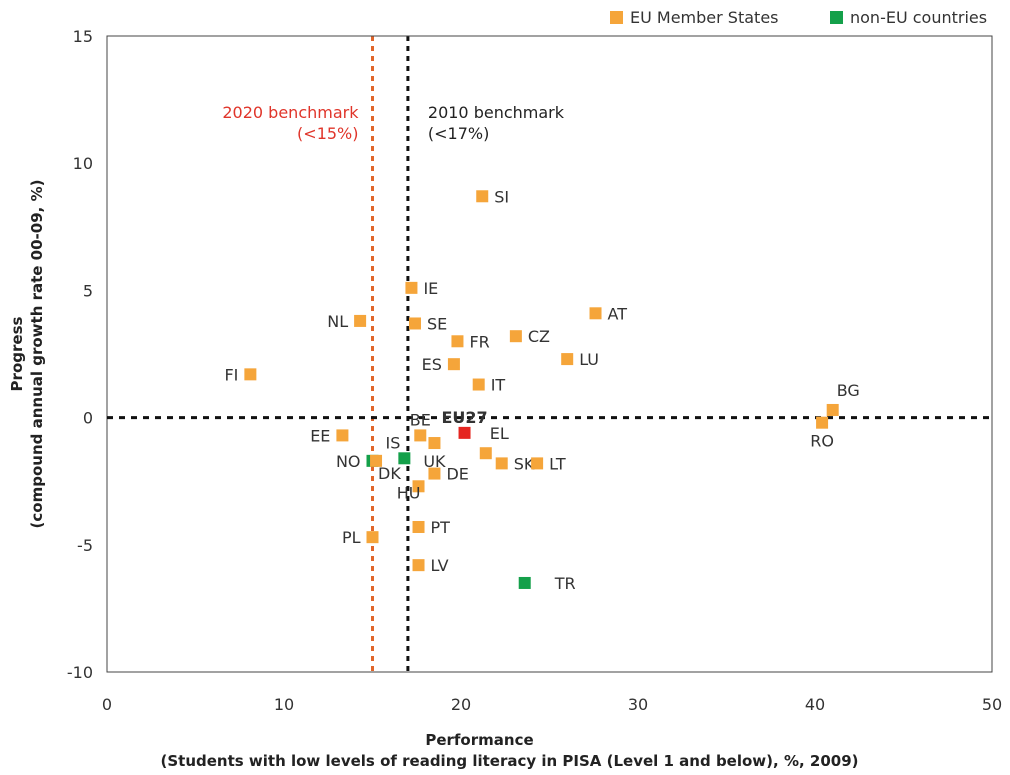  What do you see at coordinates (524, 463) in the screenshot?
I see `point-label: SK` at bounding box center [524, 463].